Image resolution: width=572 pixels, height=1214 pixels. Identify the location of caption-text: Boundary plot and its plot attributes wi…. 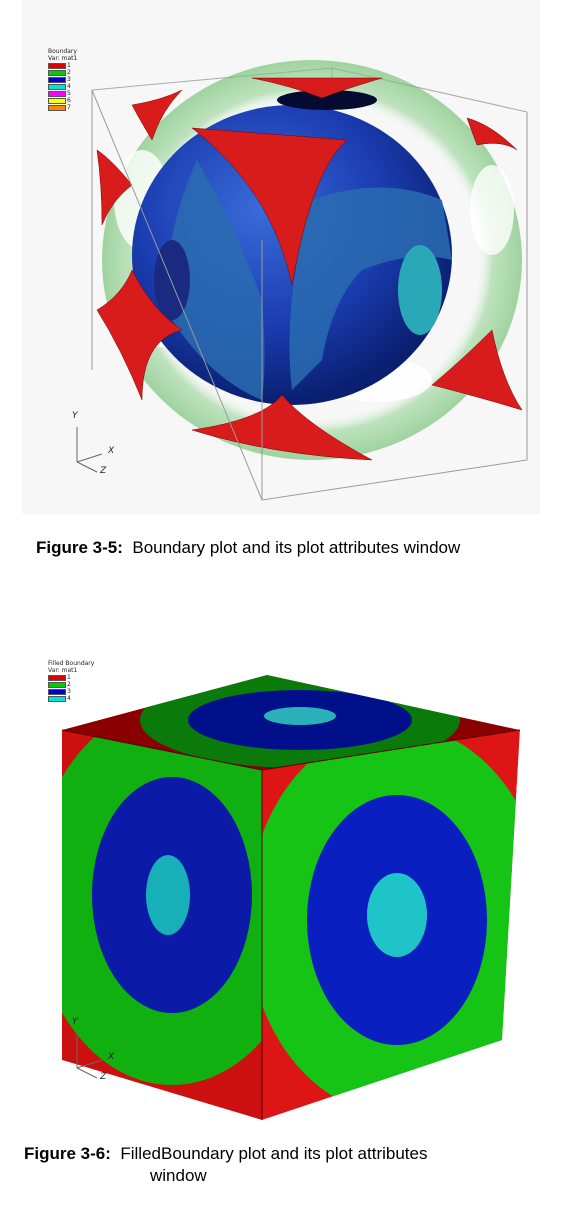
(296, 547).